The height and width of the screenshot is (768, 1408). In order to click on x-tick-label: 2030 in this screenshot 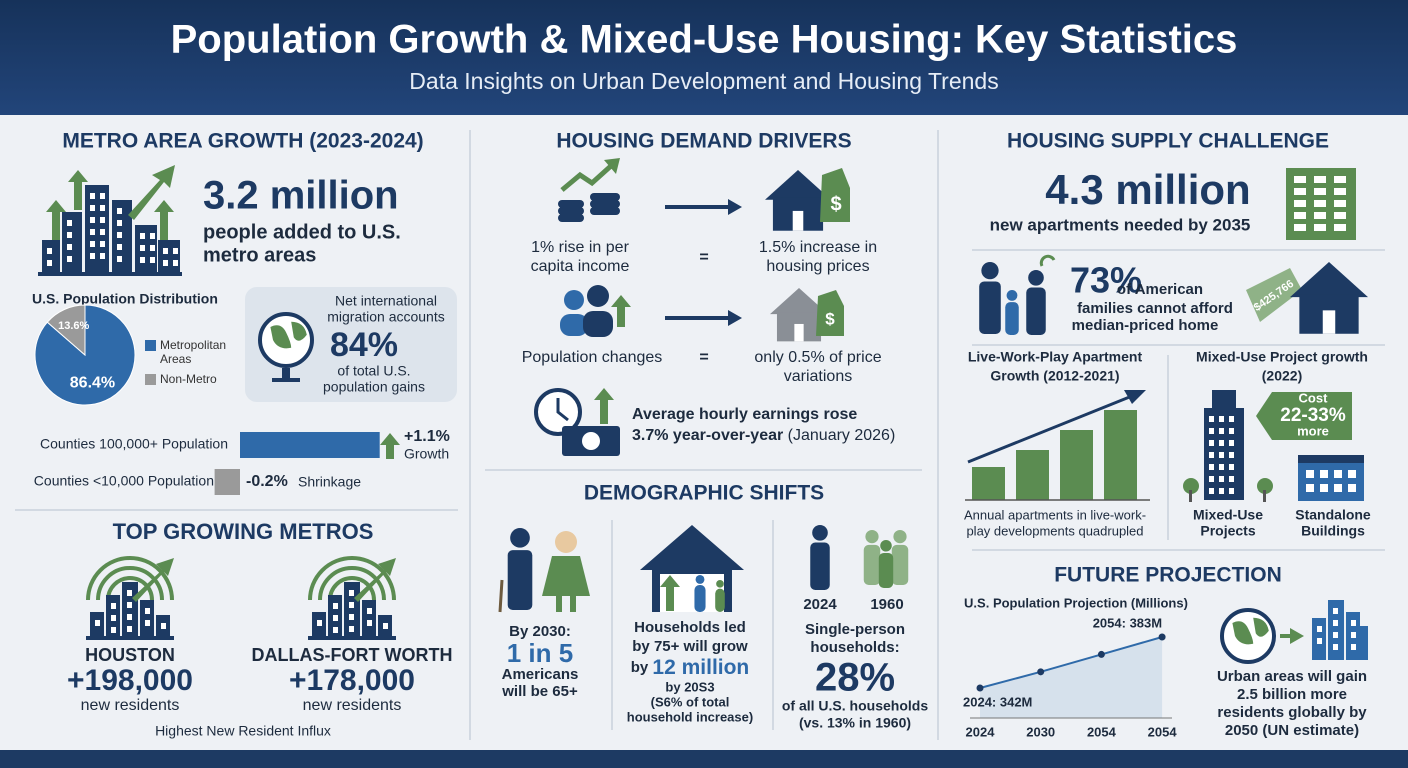, I will do `click(1040, 731)`.